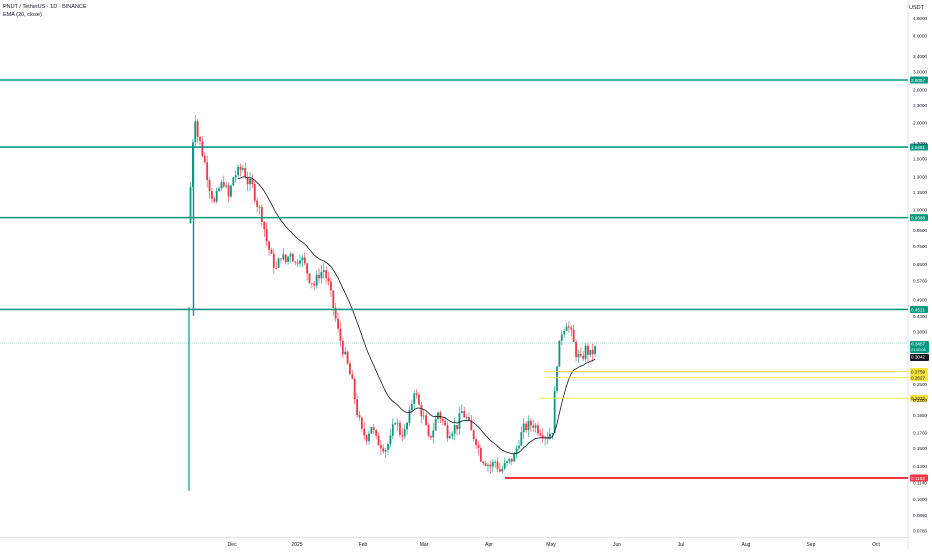  I want to click on y-tick-label: 4.6000, so click(920, 18).